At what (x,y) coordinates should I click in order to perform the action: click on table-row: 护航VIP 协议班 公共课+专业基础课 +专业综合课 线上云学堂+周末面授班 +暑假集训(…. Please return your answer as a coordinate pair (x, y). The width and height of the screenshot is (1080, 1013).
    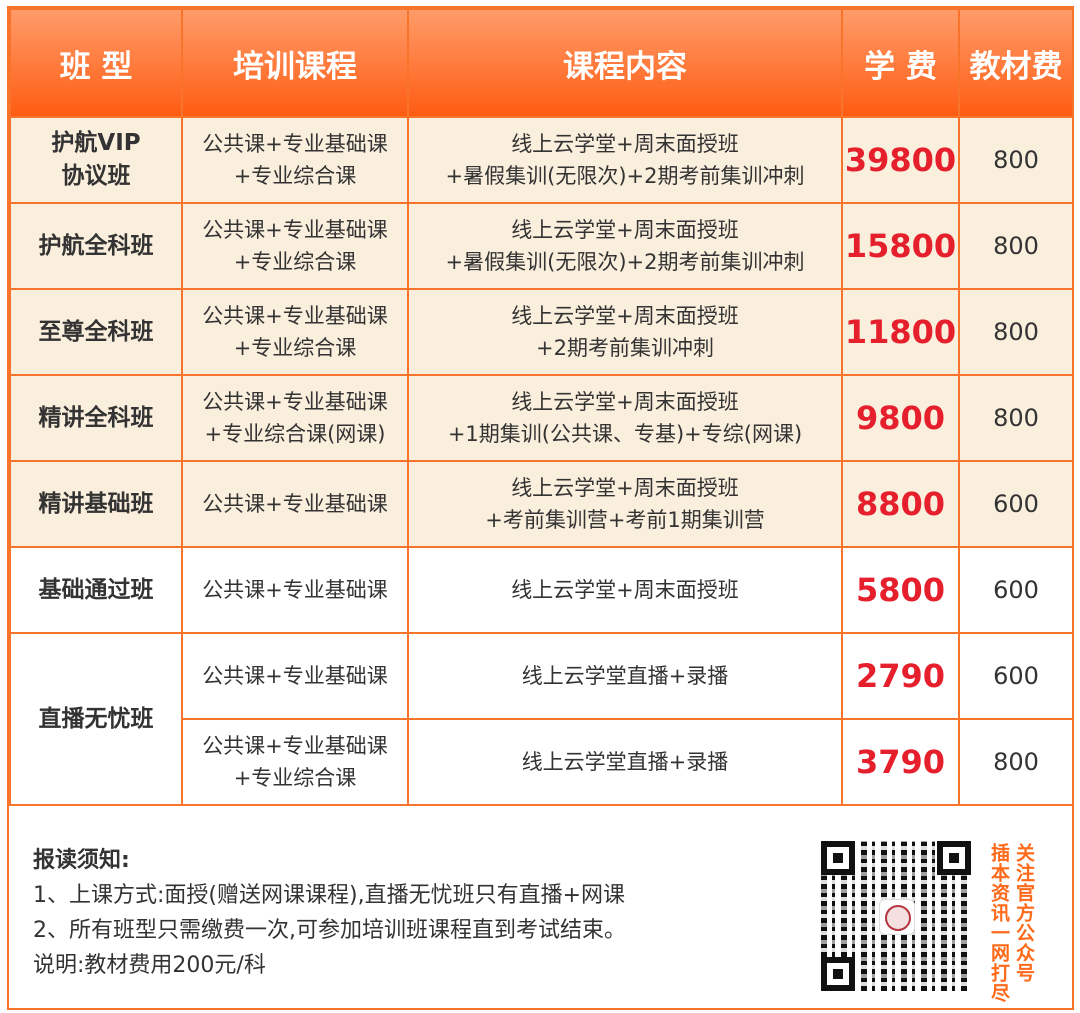
    Looking at the image, I should click on (541, 160).